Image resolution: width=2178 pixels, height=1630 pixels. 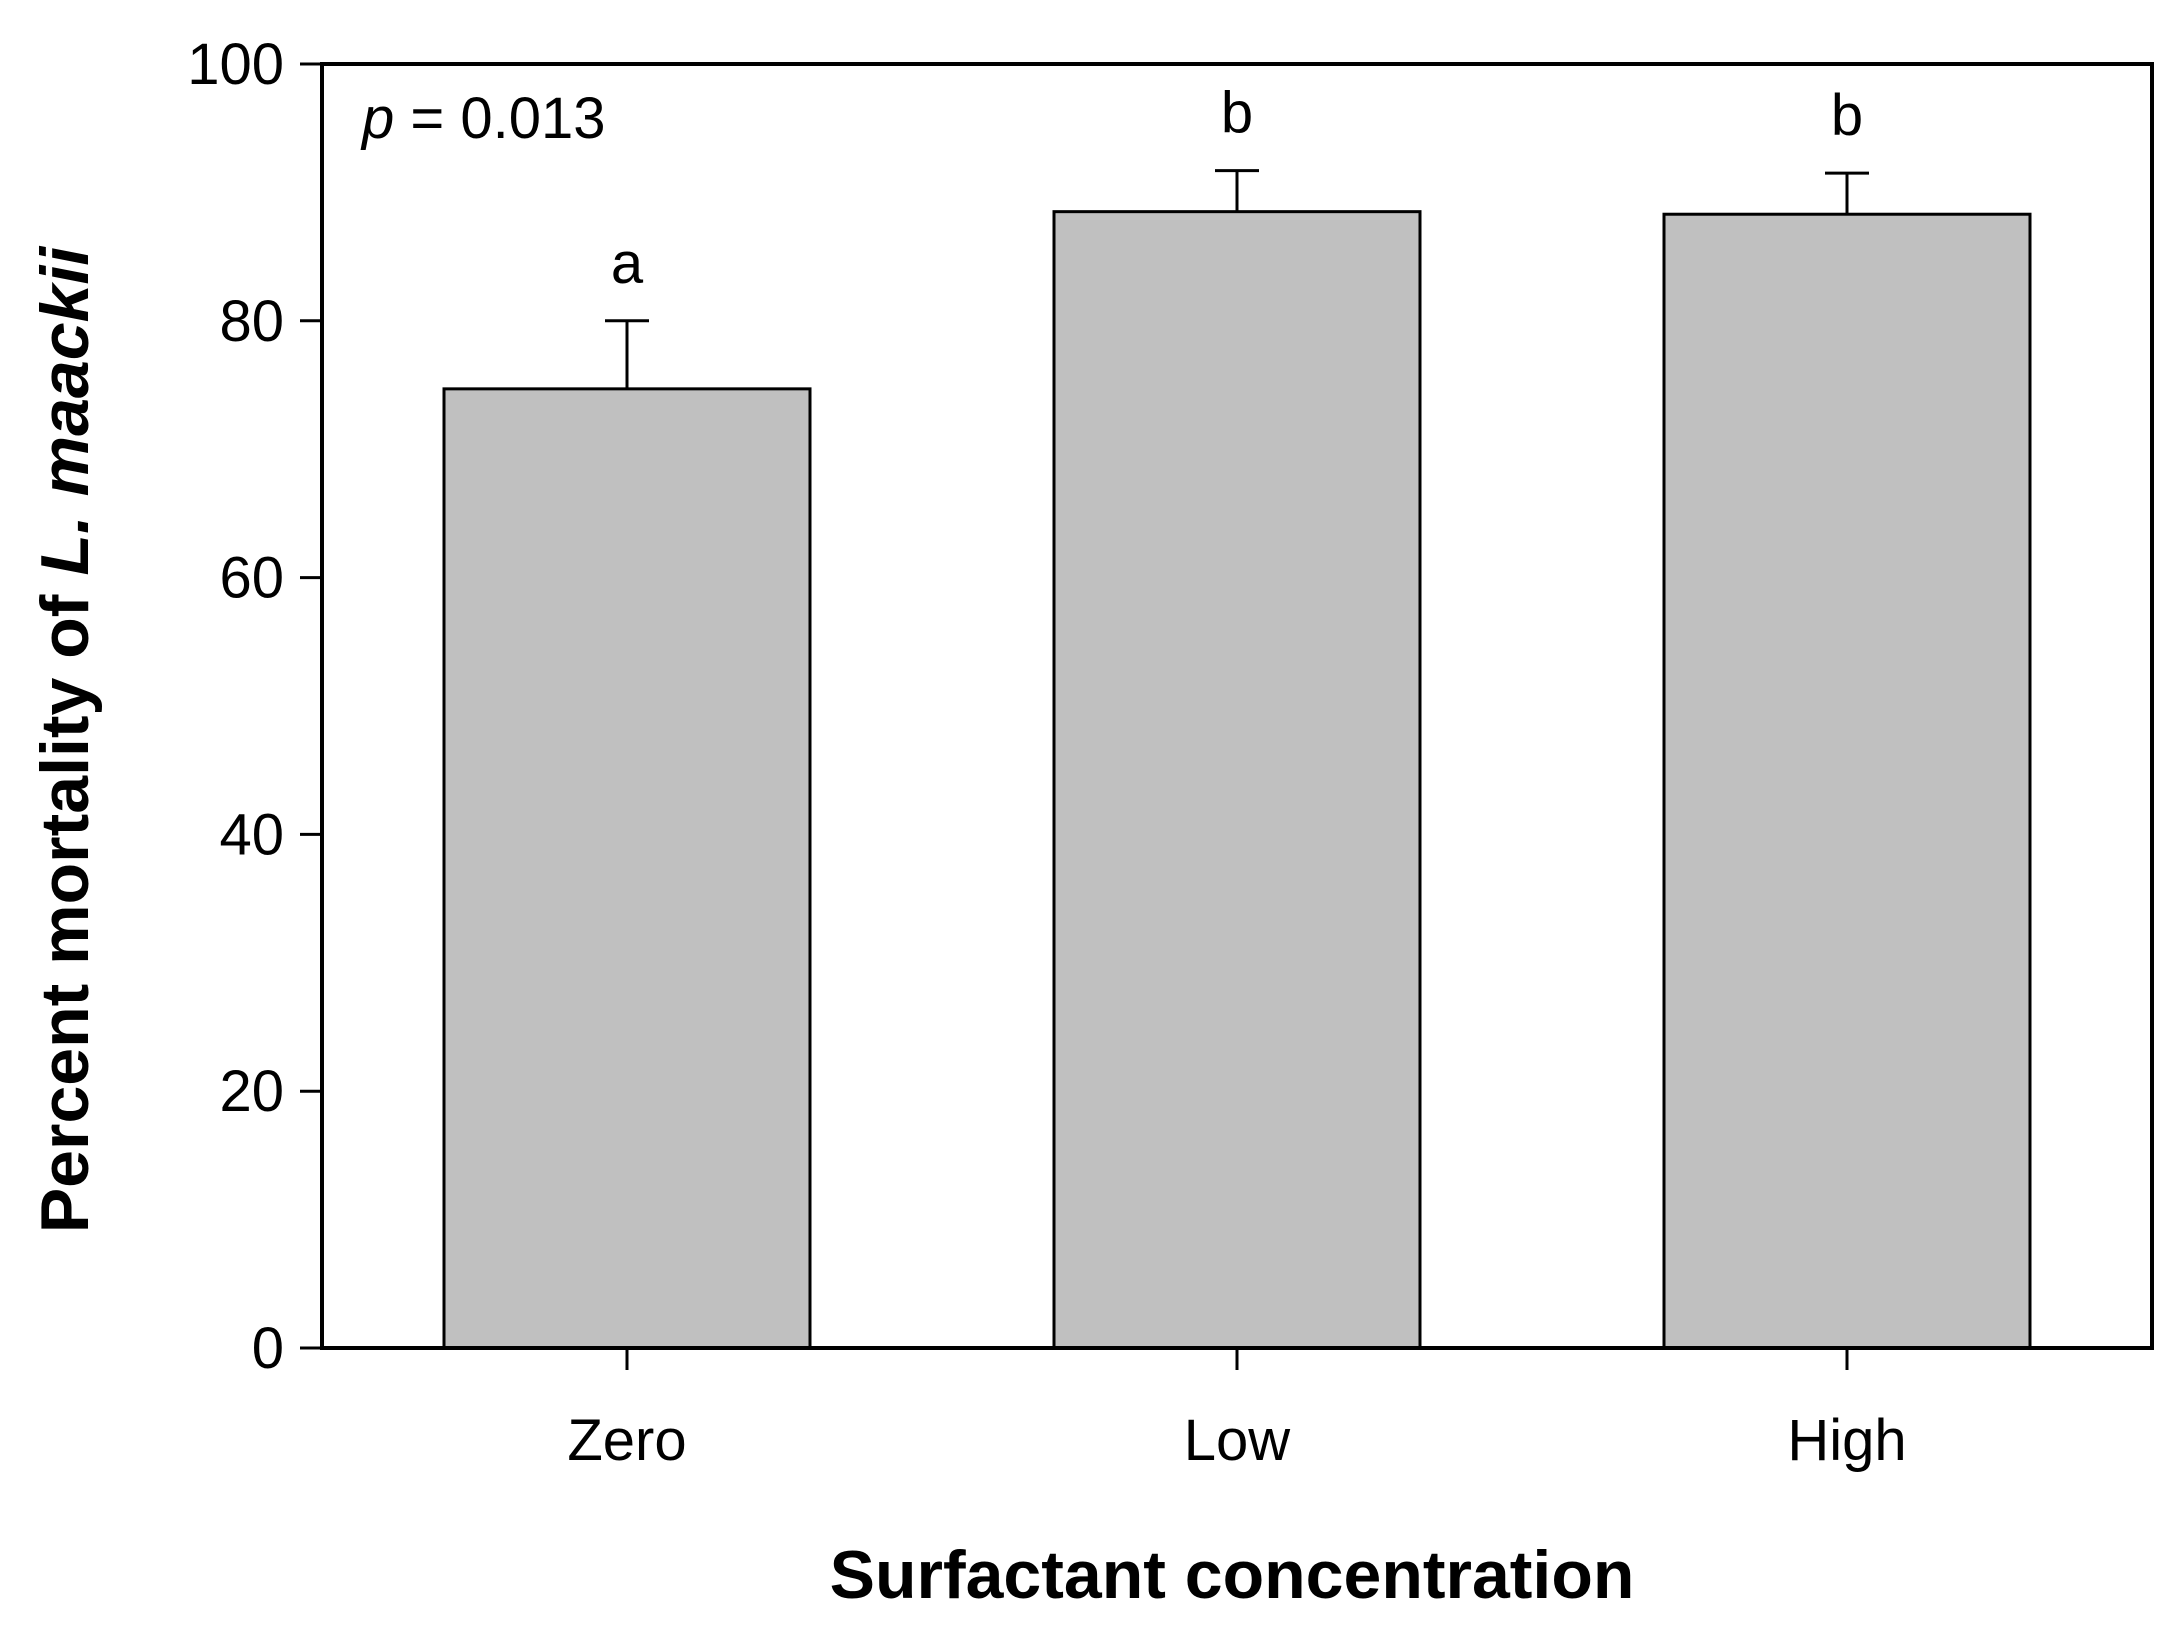 What do you see at coordinates (251, 834) in the screenshot?
I see `y-tick-label-40: 40` at bounding box center [251, 834].